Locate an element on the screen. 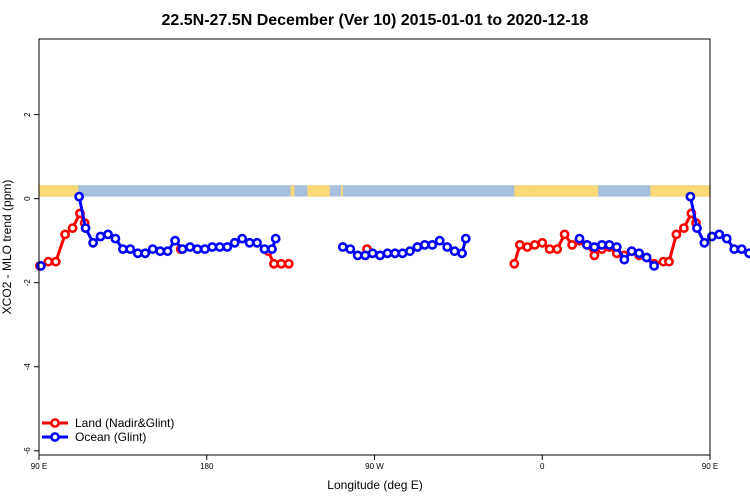  y-tick-label: 2 is located at coordinates (27, 114).